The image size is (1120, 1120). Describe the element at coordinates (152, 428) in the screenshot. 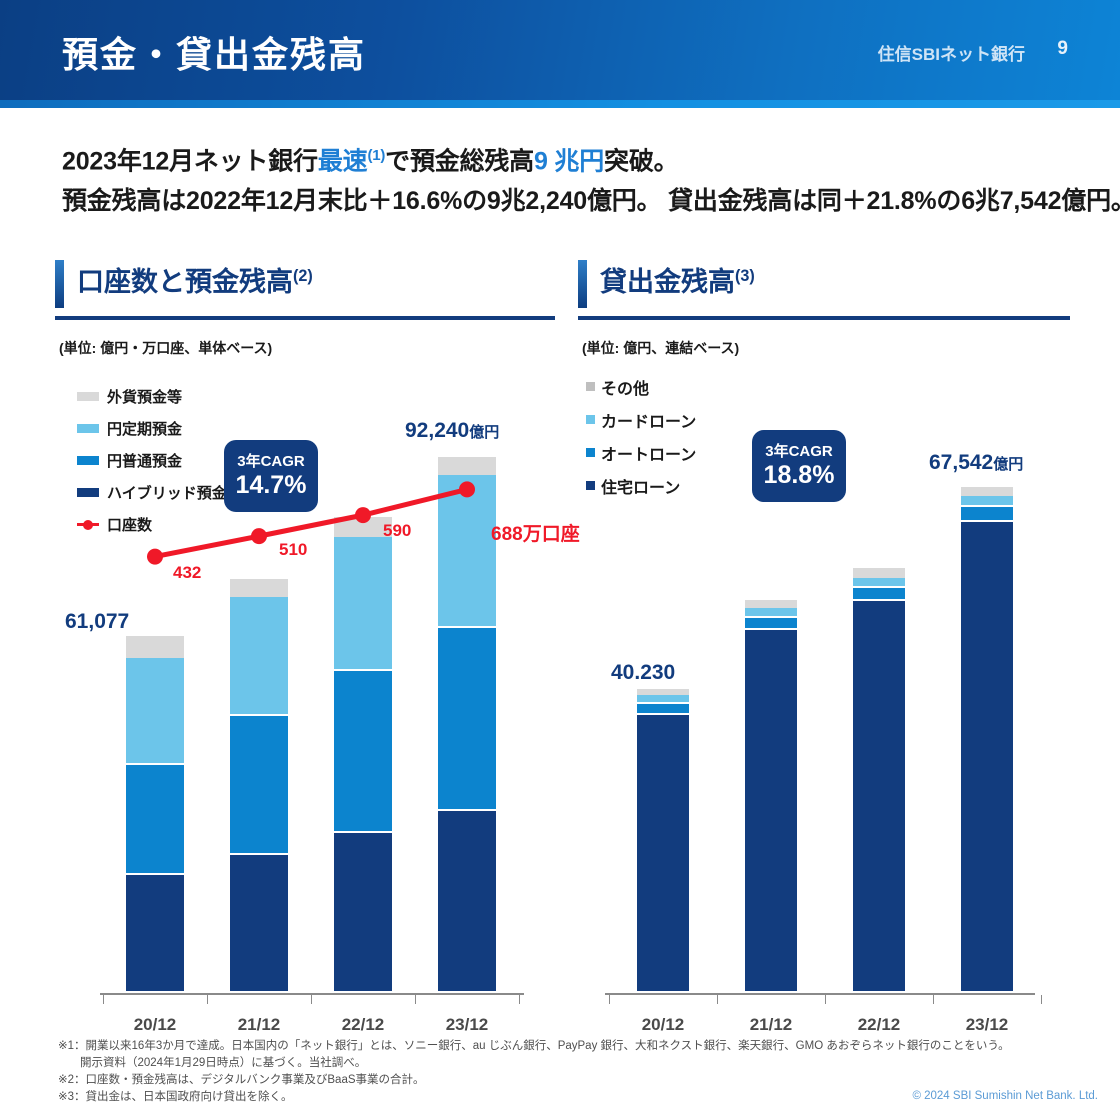

I see `legend-item-yen-time-deposit: 円定期預金` at that location.